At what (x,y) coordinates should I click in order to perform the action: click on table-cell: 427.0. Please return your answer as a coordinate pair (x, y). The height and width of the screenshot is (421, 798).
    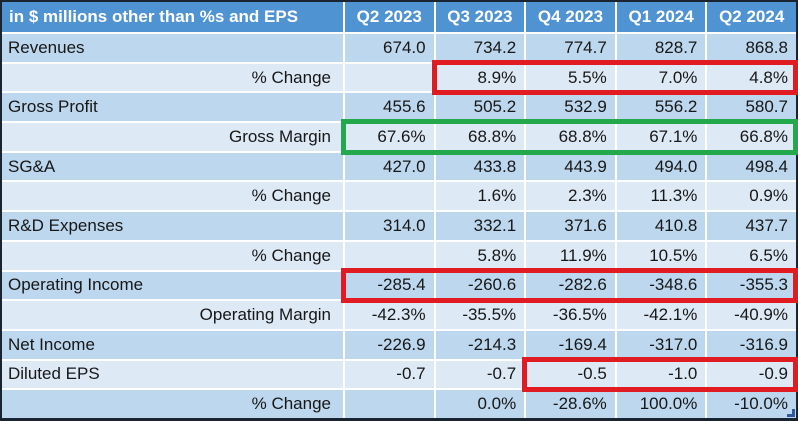
    Looking at the image, I should click on (389, 166).